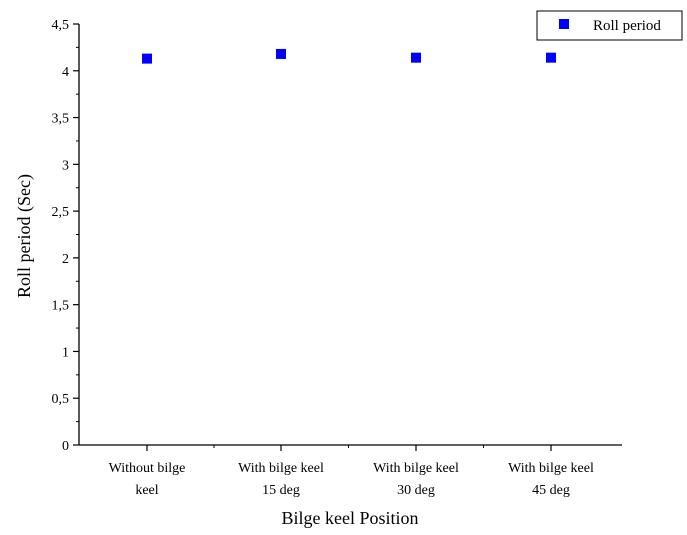 This screenshot has width=687, height=535. I want to click on x-tick-label: Without bilge, so click(147, 468).